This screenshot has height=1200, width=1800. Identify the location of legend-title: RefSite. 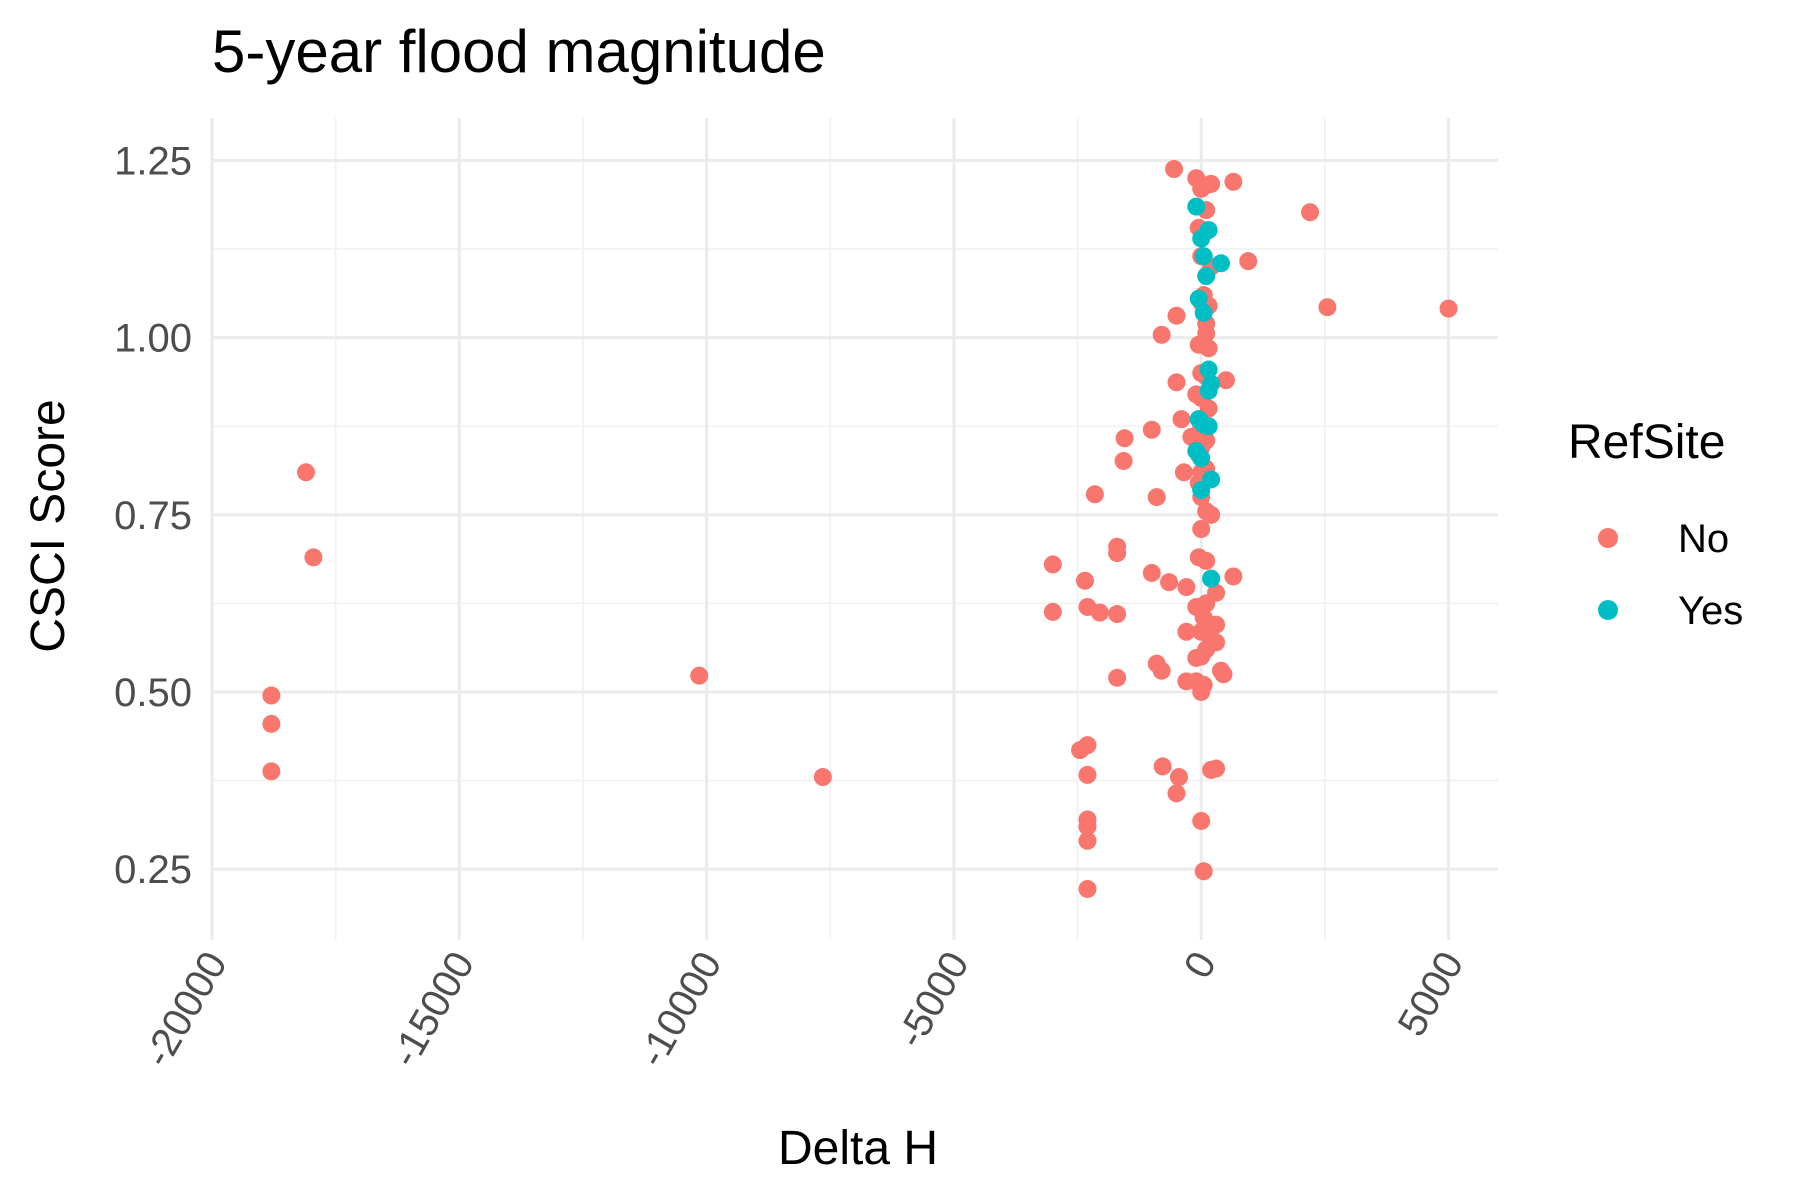
(1646, 442).